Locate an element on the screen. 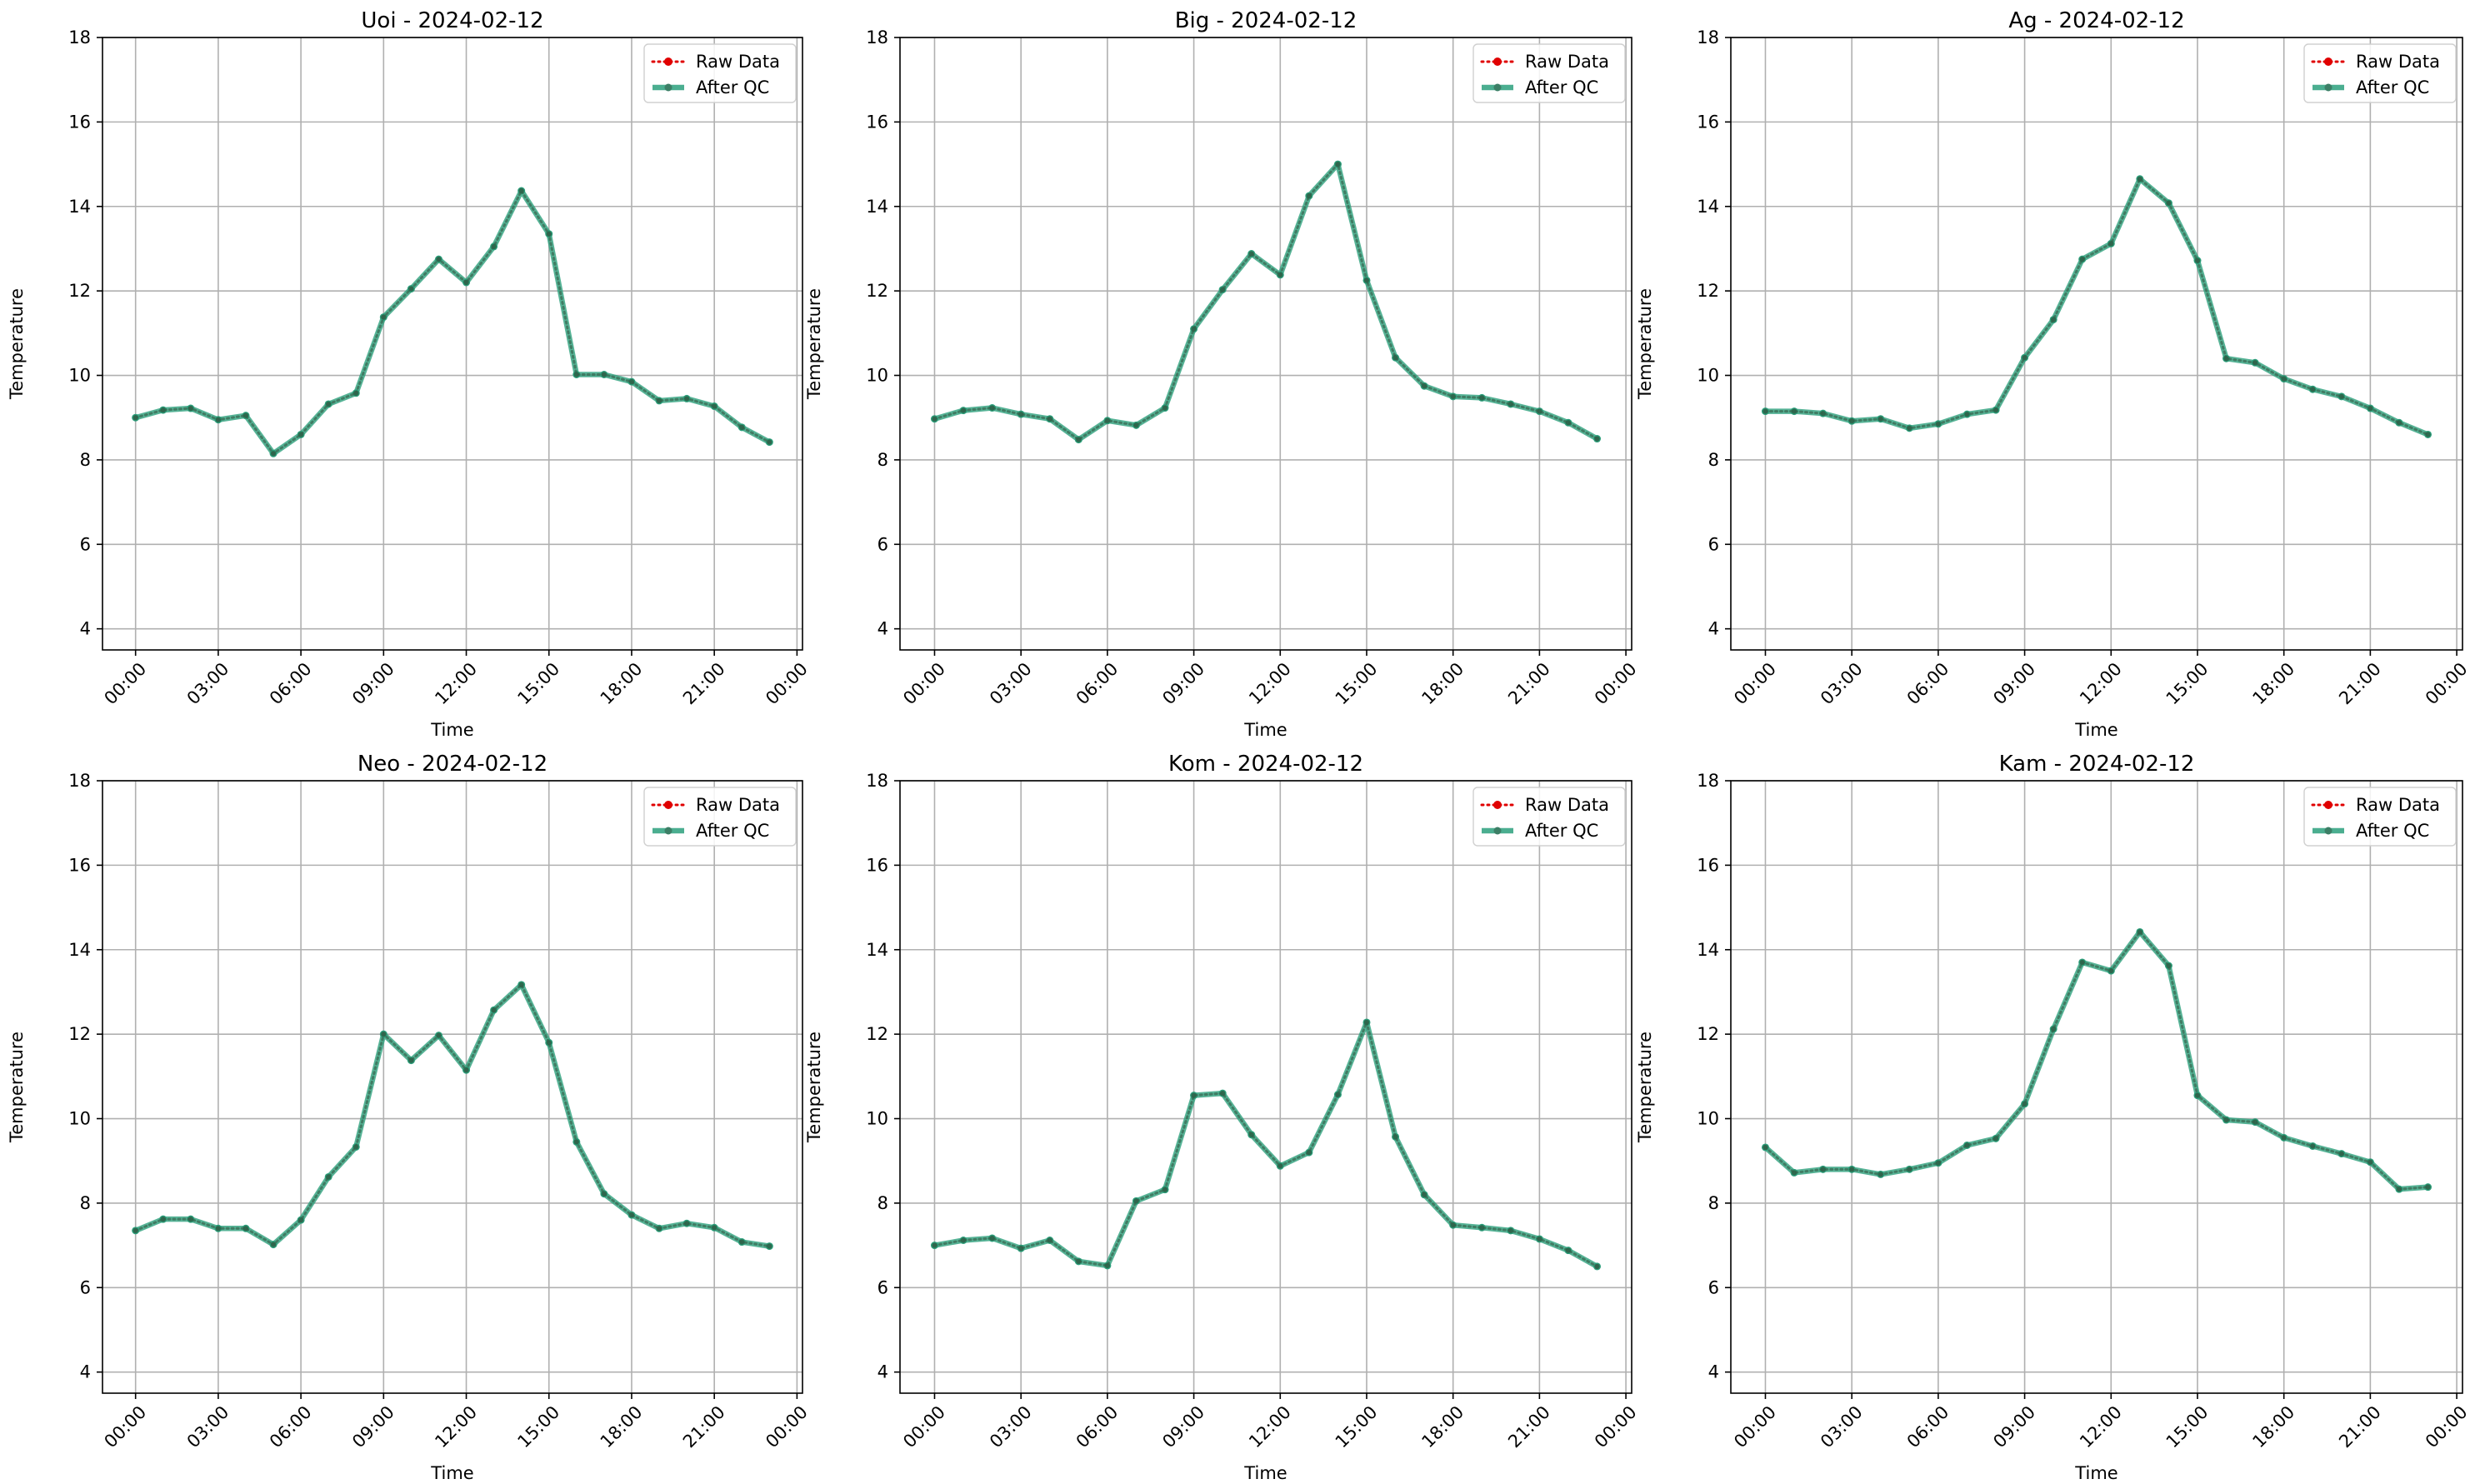  y-tick-label: 18 is located at coordinates (877, 781).